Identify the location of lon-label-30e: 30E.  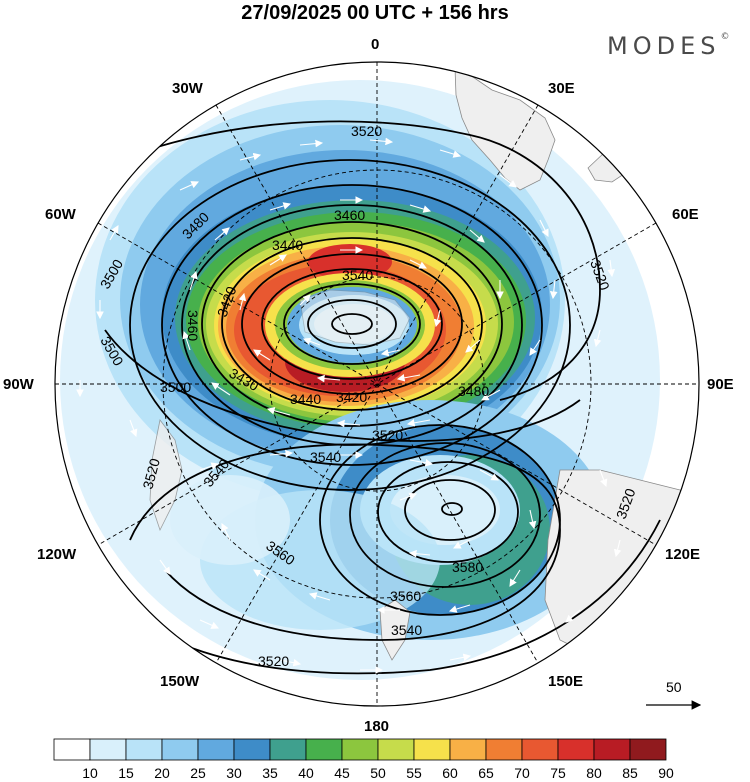
(561, 88).